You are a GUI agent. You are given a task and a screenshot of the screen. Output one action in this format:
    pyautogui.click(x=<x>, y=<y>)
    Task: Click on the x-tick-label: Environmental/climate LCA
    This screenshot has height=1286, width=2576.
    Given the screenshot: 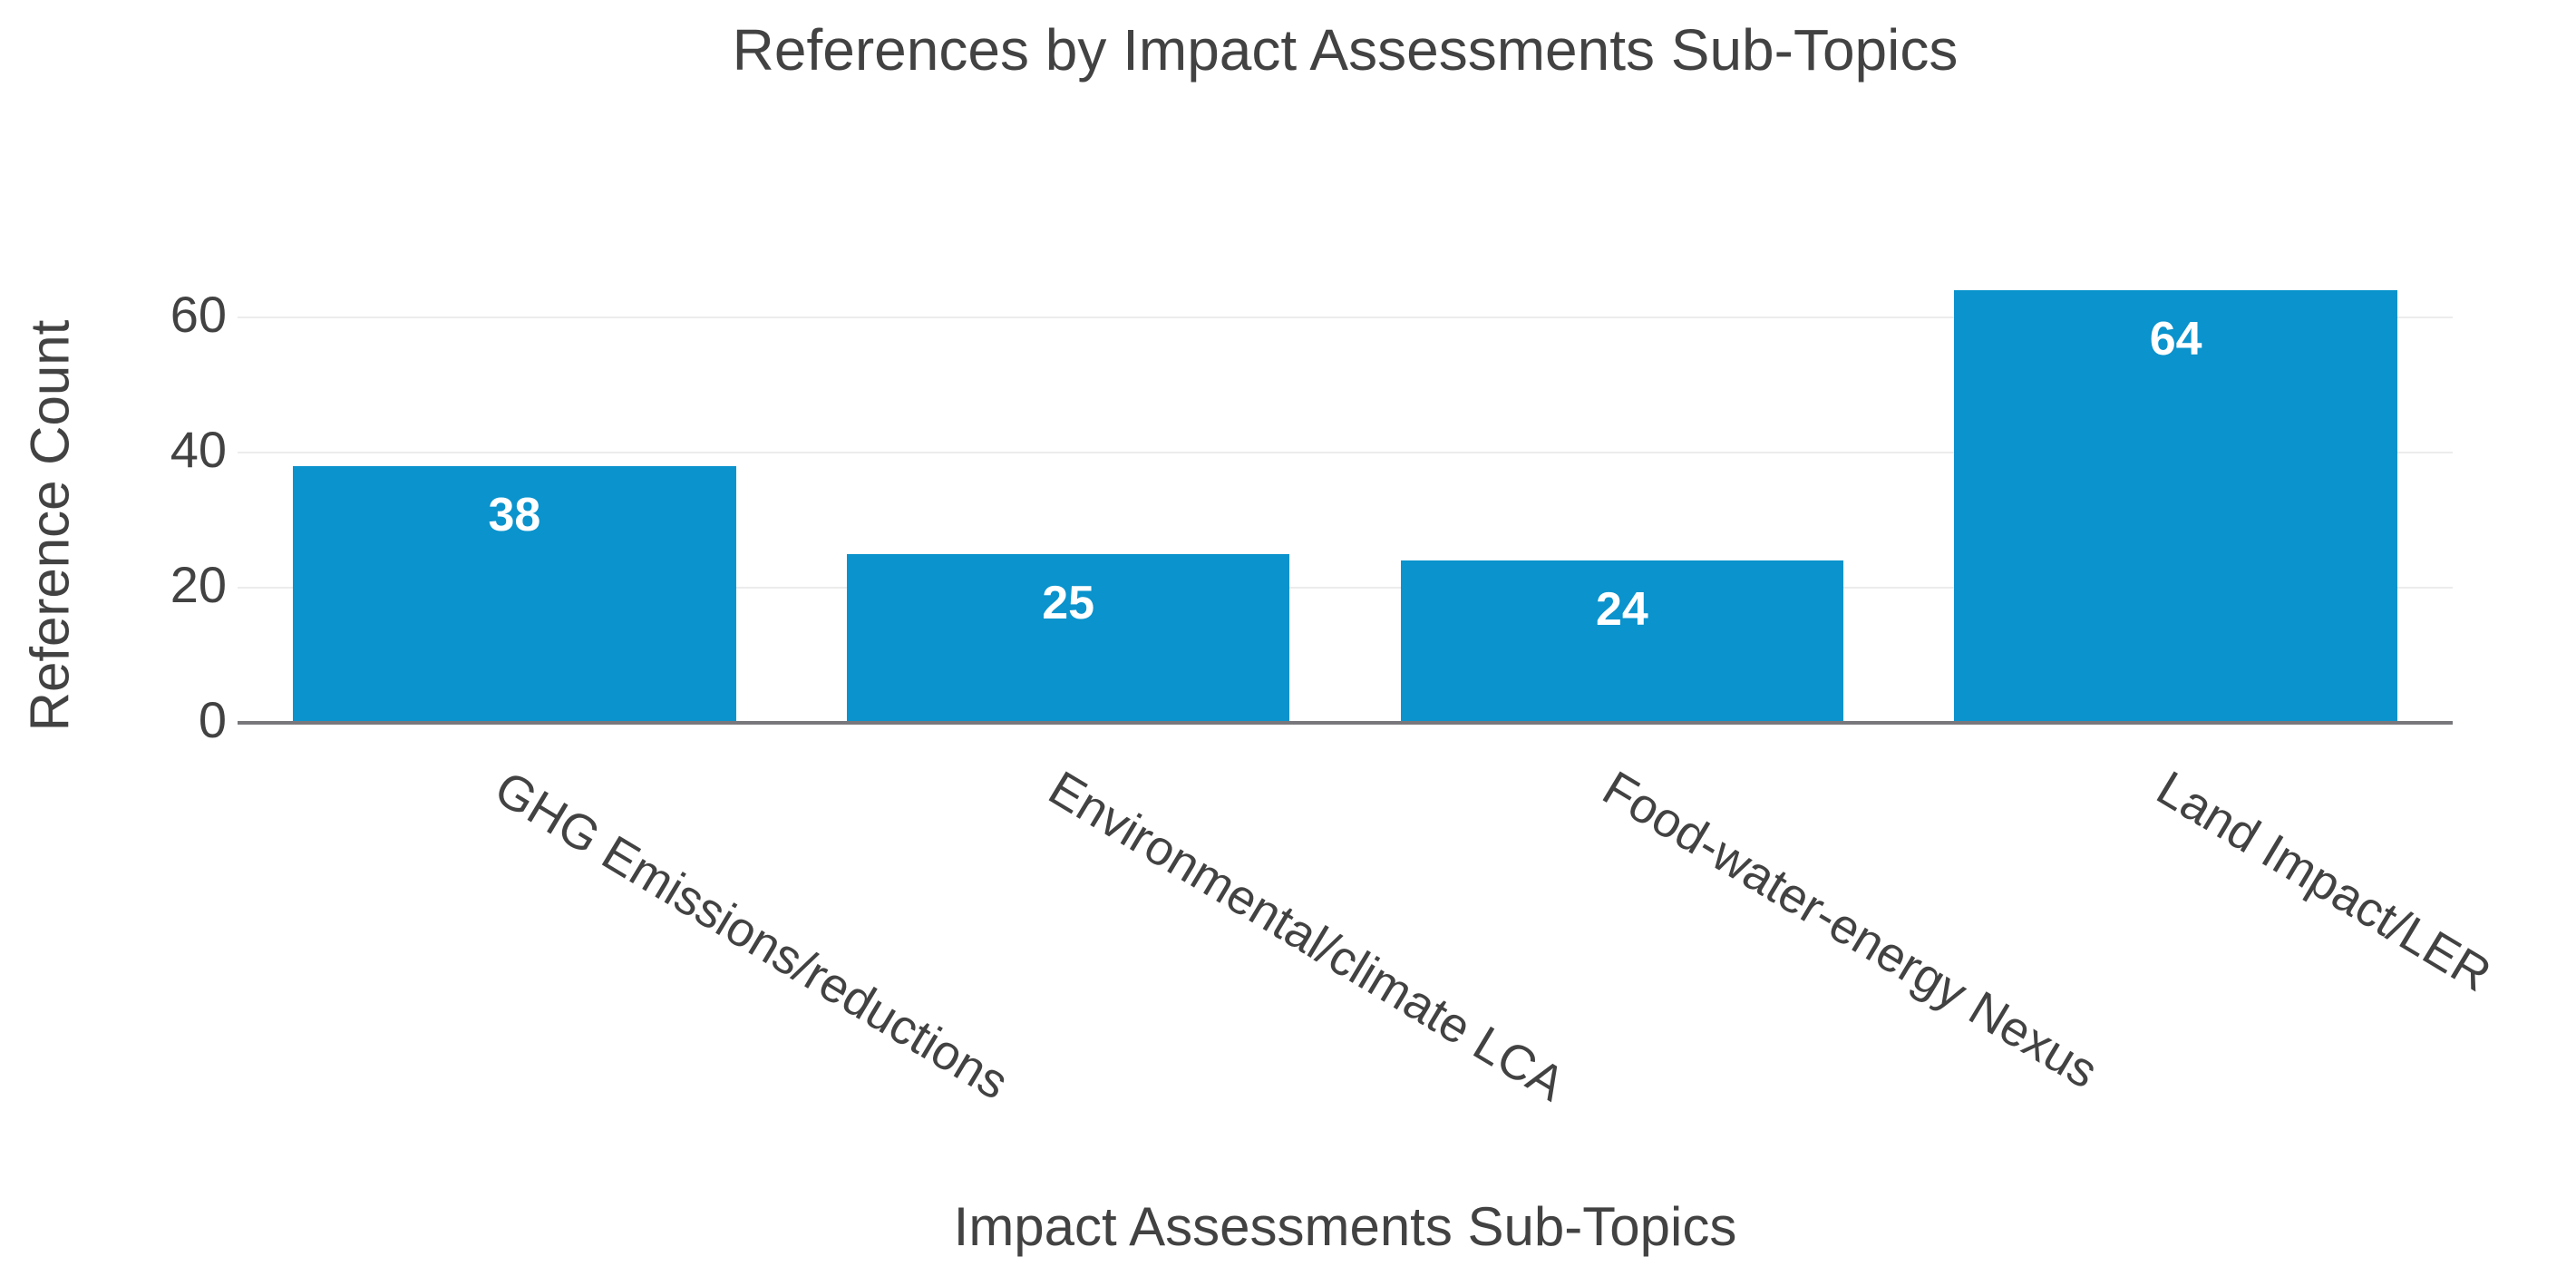 What is the action you would take?
    pyautogui.click(x=1306, y=936)
    